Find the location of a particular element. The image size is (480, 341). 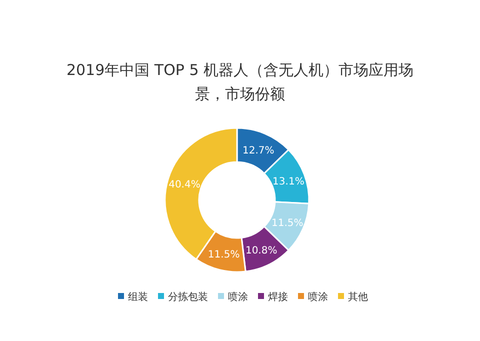

data-label: 40.4% is located at coordinates (184, 185).